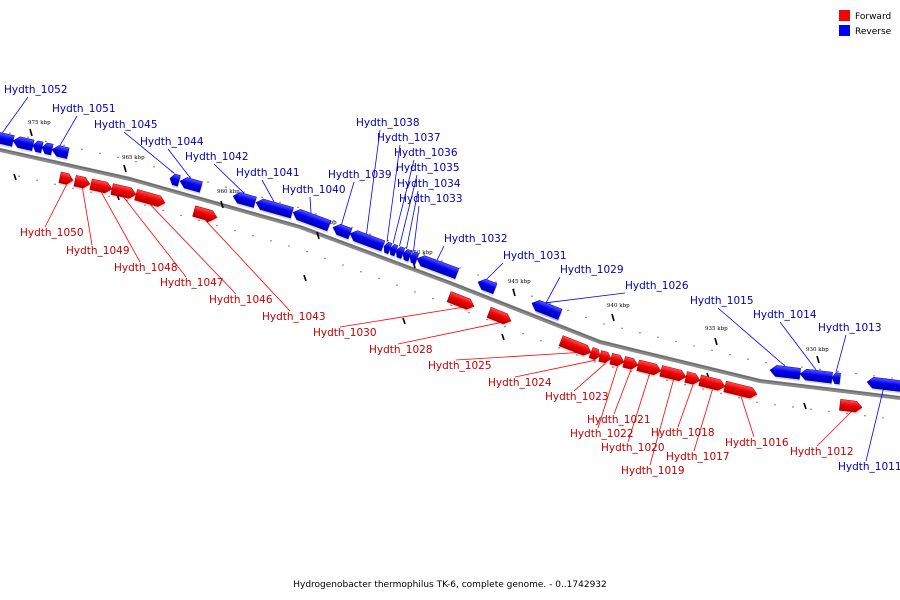 This screenshot has width=900, height=600. I want to click on gene-label-hydth-1045: Hydth_1045, so click(126, 125).